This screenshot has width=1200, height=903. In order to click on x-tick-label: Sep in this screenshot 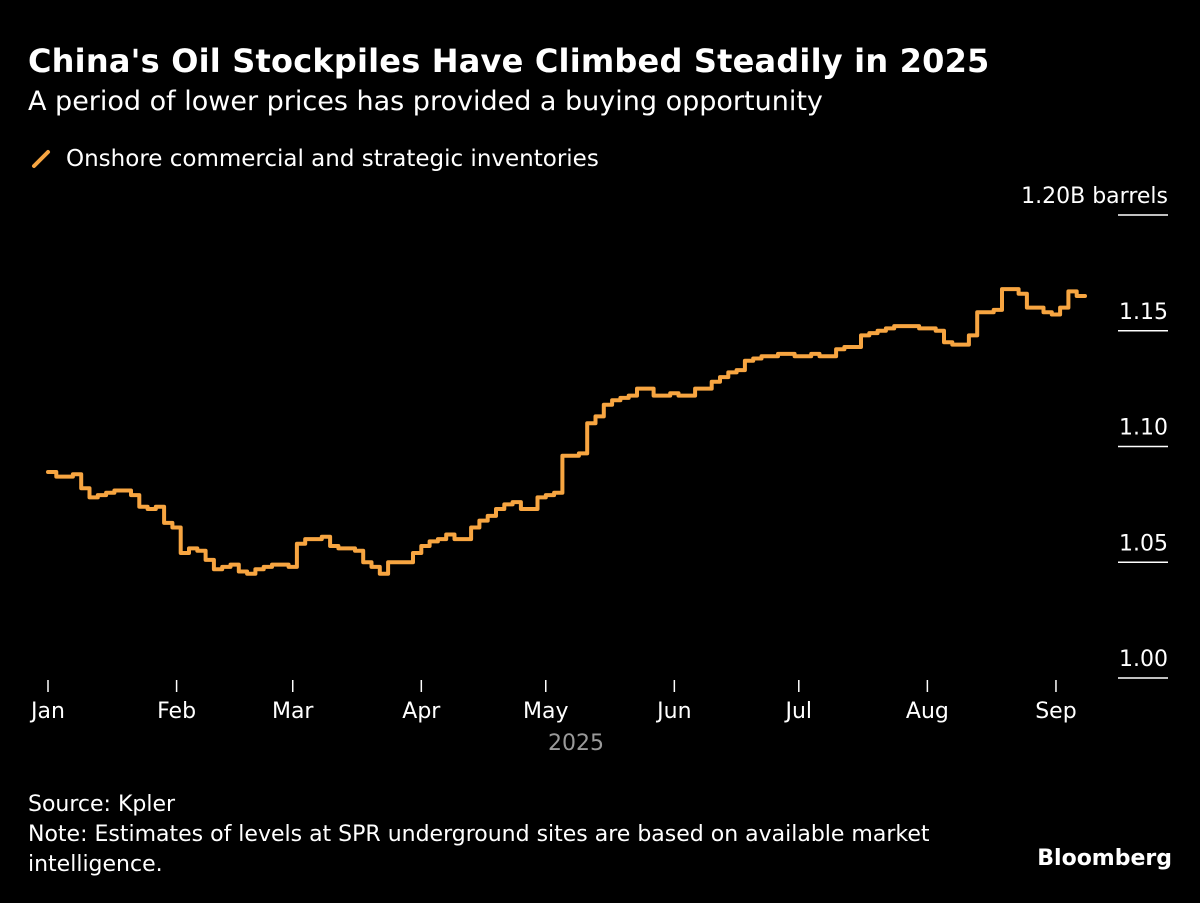, I will do `click(1055, 711)`.